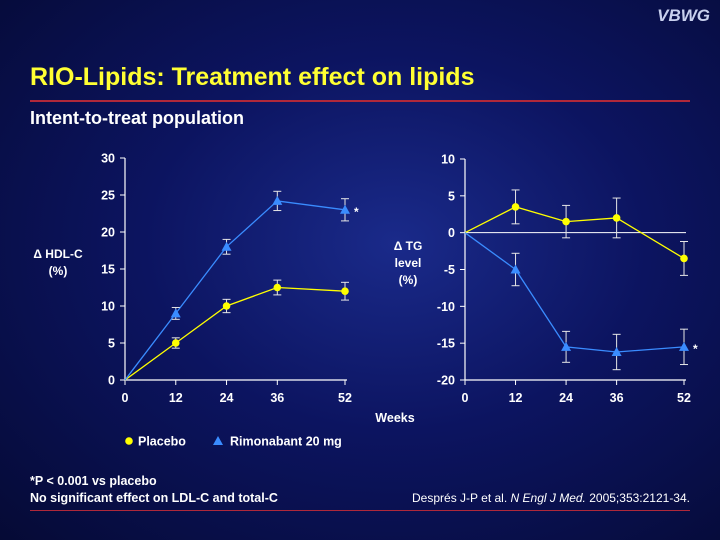 The width and height of the screenshot is (720, 540). What do you see at coordinates (235, 333) in the screenshot?
I see `chart0-series-0-line` at bounding box center [235, 333].